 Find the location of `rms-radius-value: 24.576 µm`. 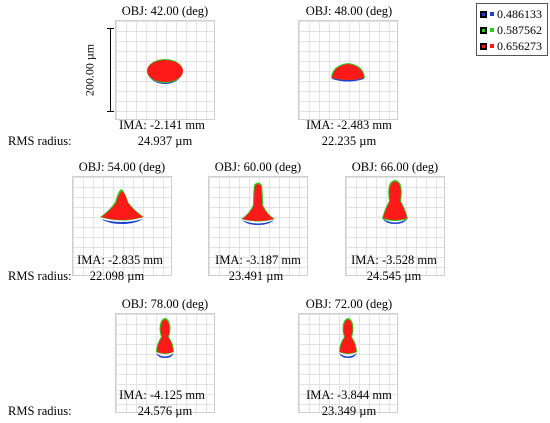

rms-radius-value: 24.576 µm is located at coordinates (165, 411).